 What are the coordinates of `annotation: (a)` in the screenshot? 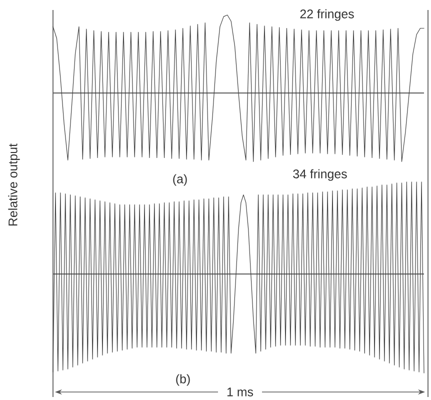 It's located at (180, 180).